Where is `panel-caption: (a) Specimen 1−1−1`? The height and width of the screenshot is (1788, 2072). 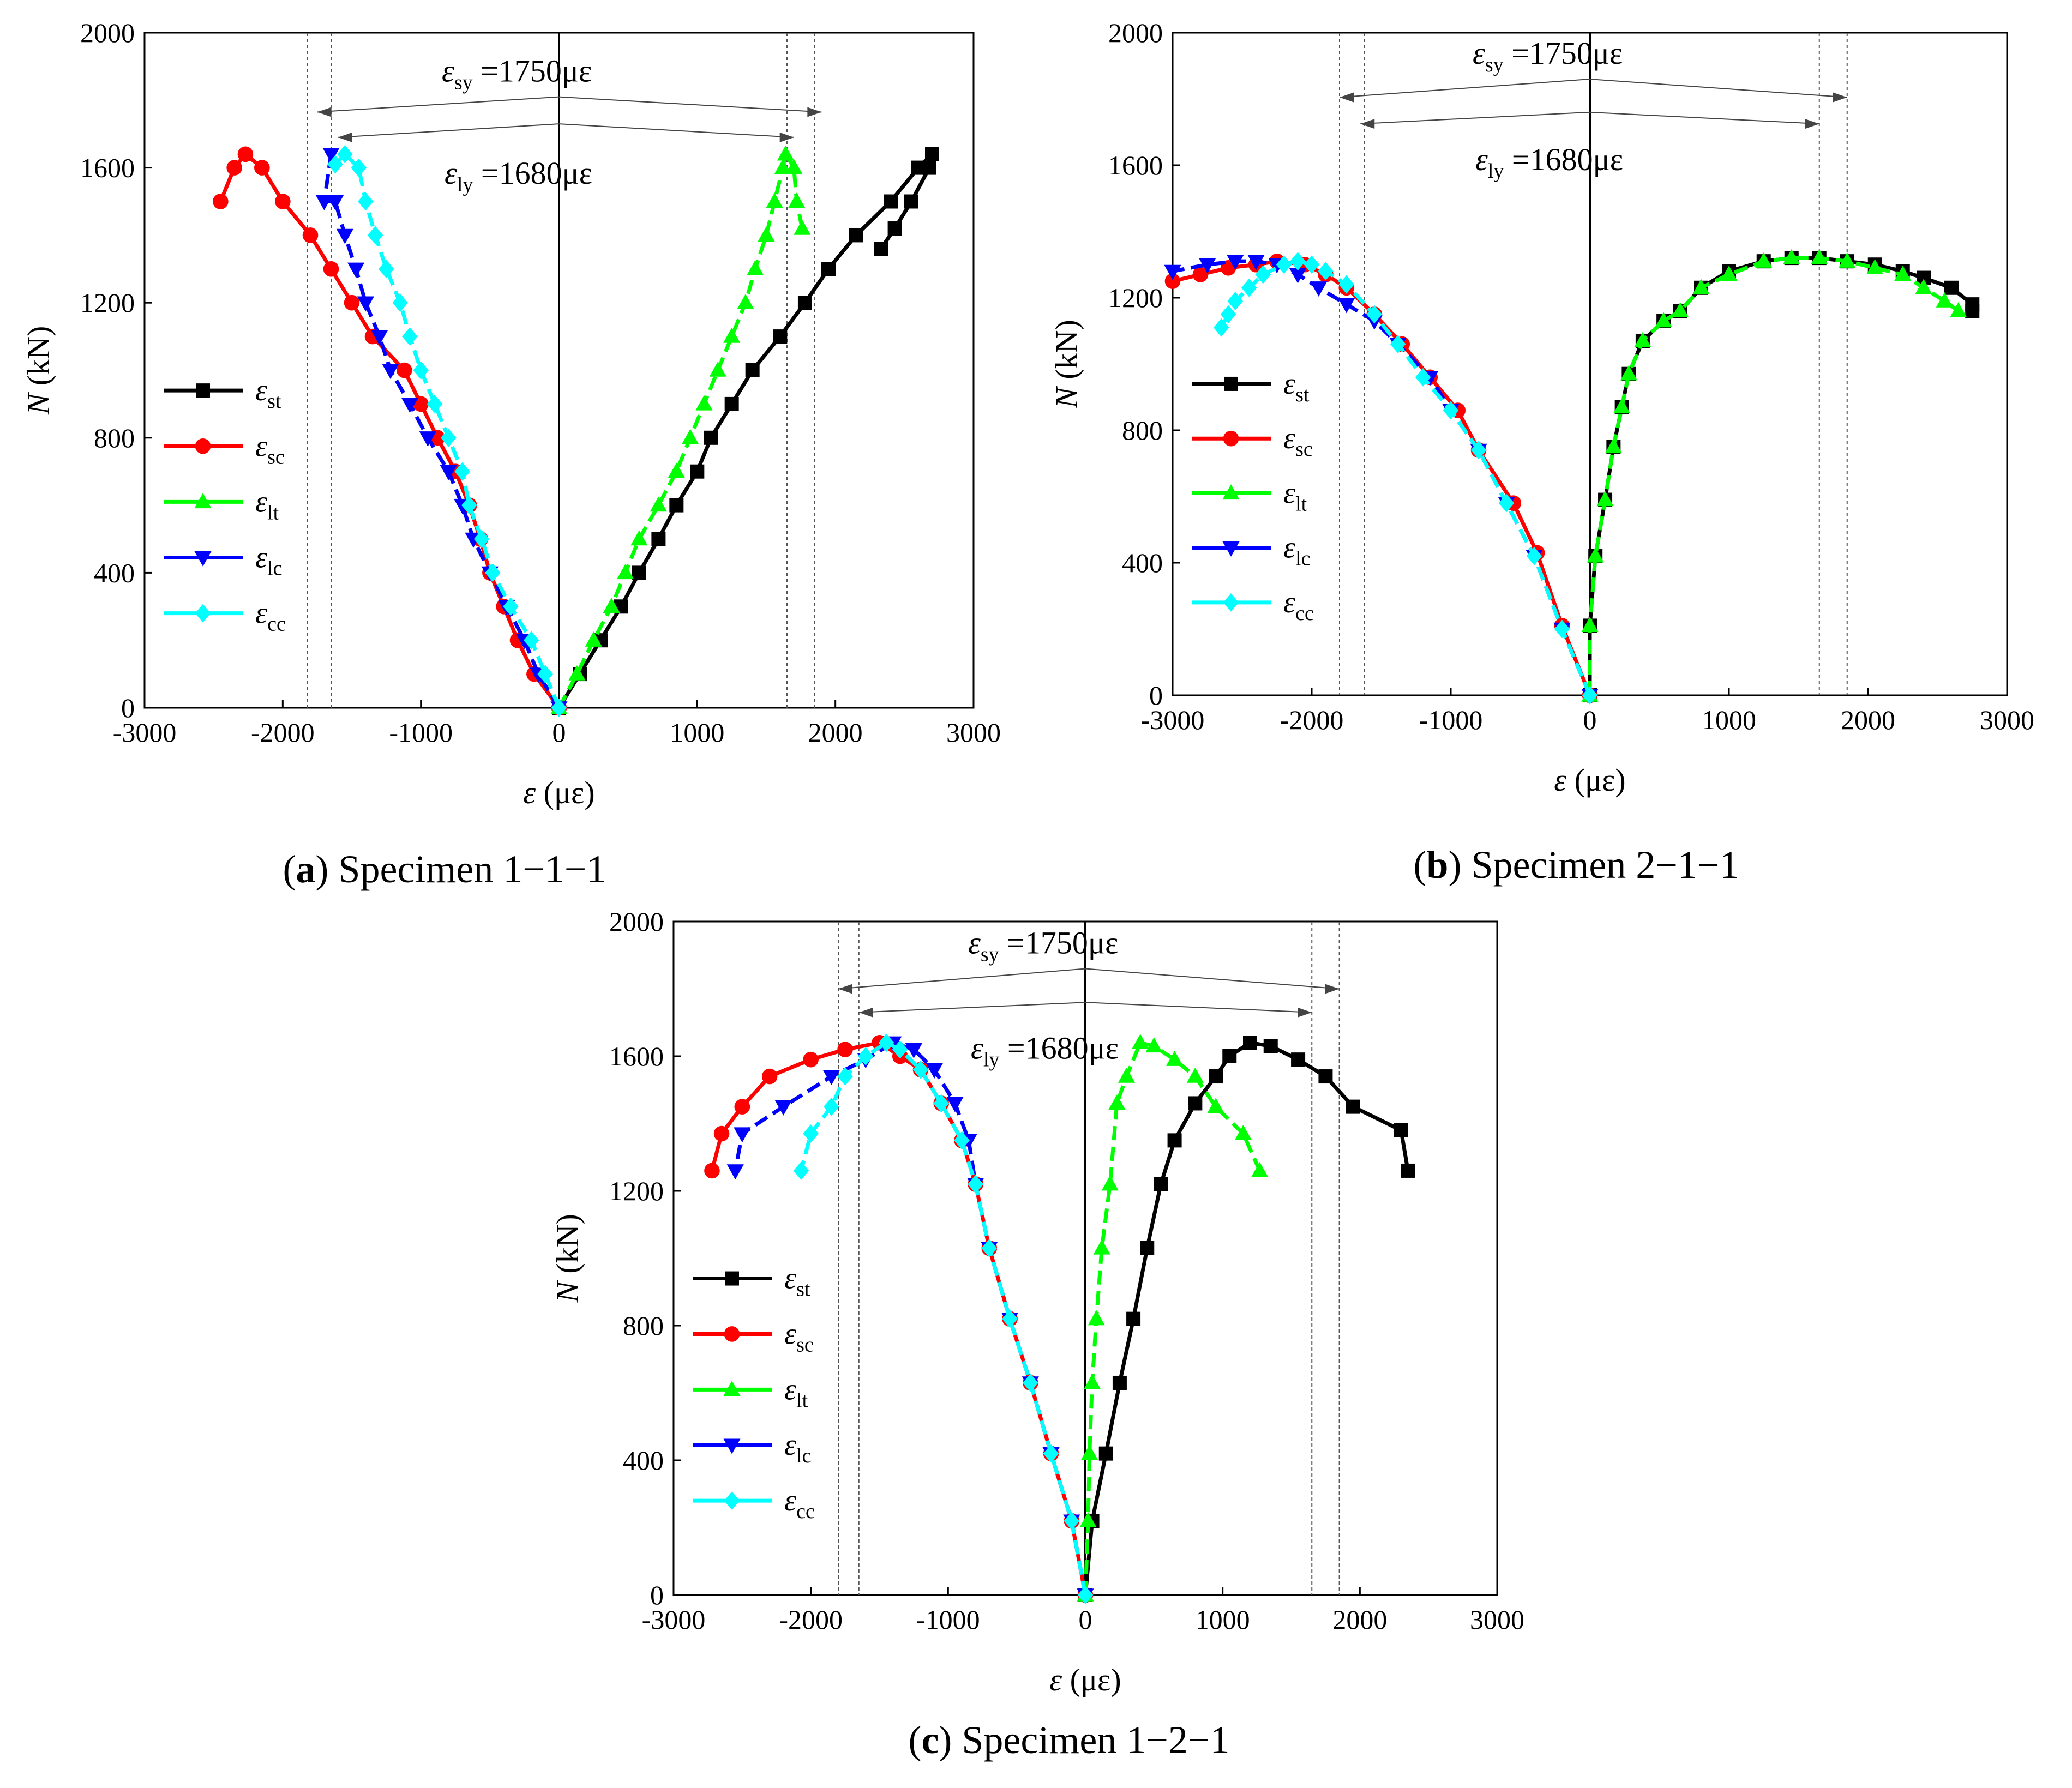 panel-caption: (a) Specimen 1−1−1 is located at coordinates (444, 869).